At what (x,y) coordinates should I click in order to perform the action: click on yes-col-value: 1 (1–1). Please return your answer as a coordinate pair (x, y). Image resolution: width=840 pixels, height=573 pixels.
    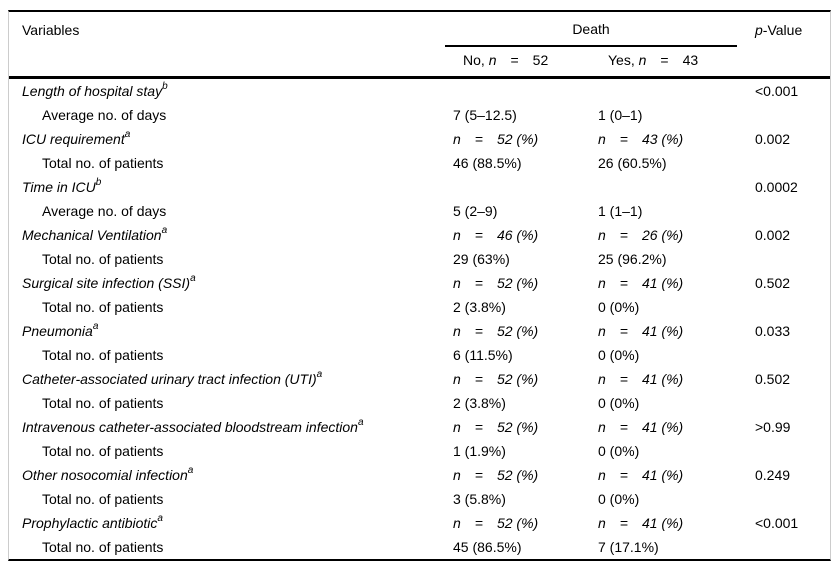
    Looking at the image, I should click on (620, 211).